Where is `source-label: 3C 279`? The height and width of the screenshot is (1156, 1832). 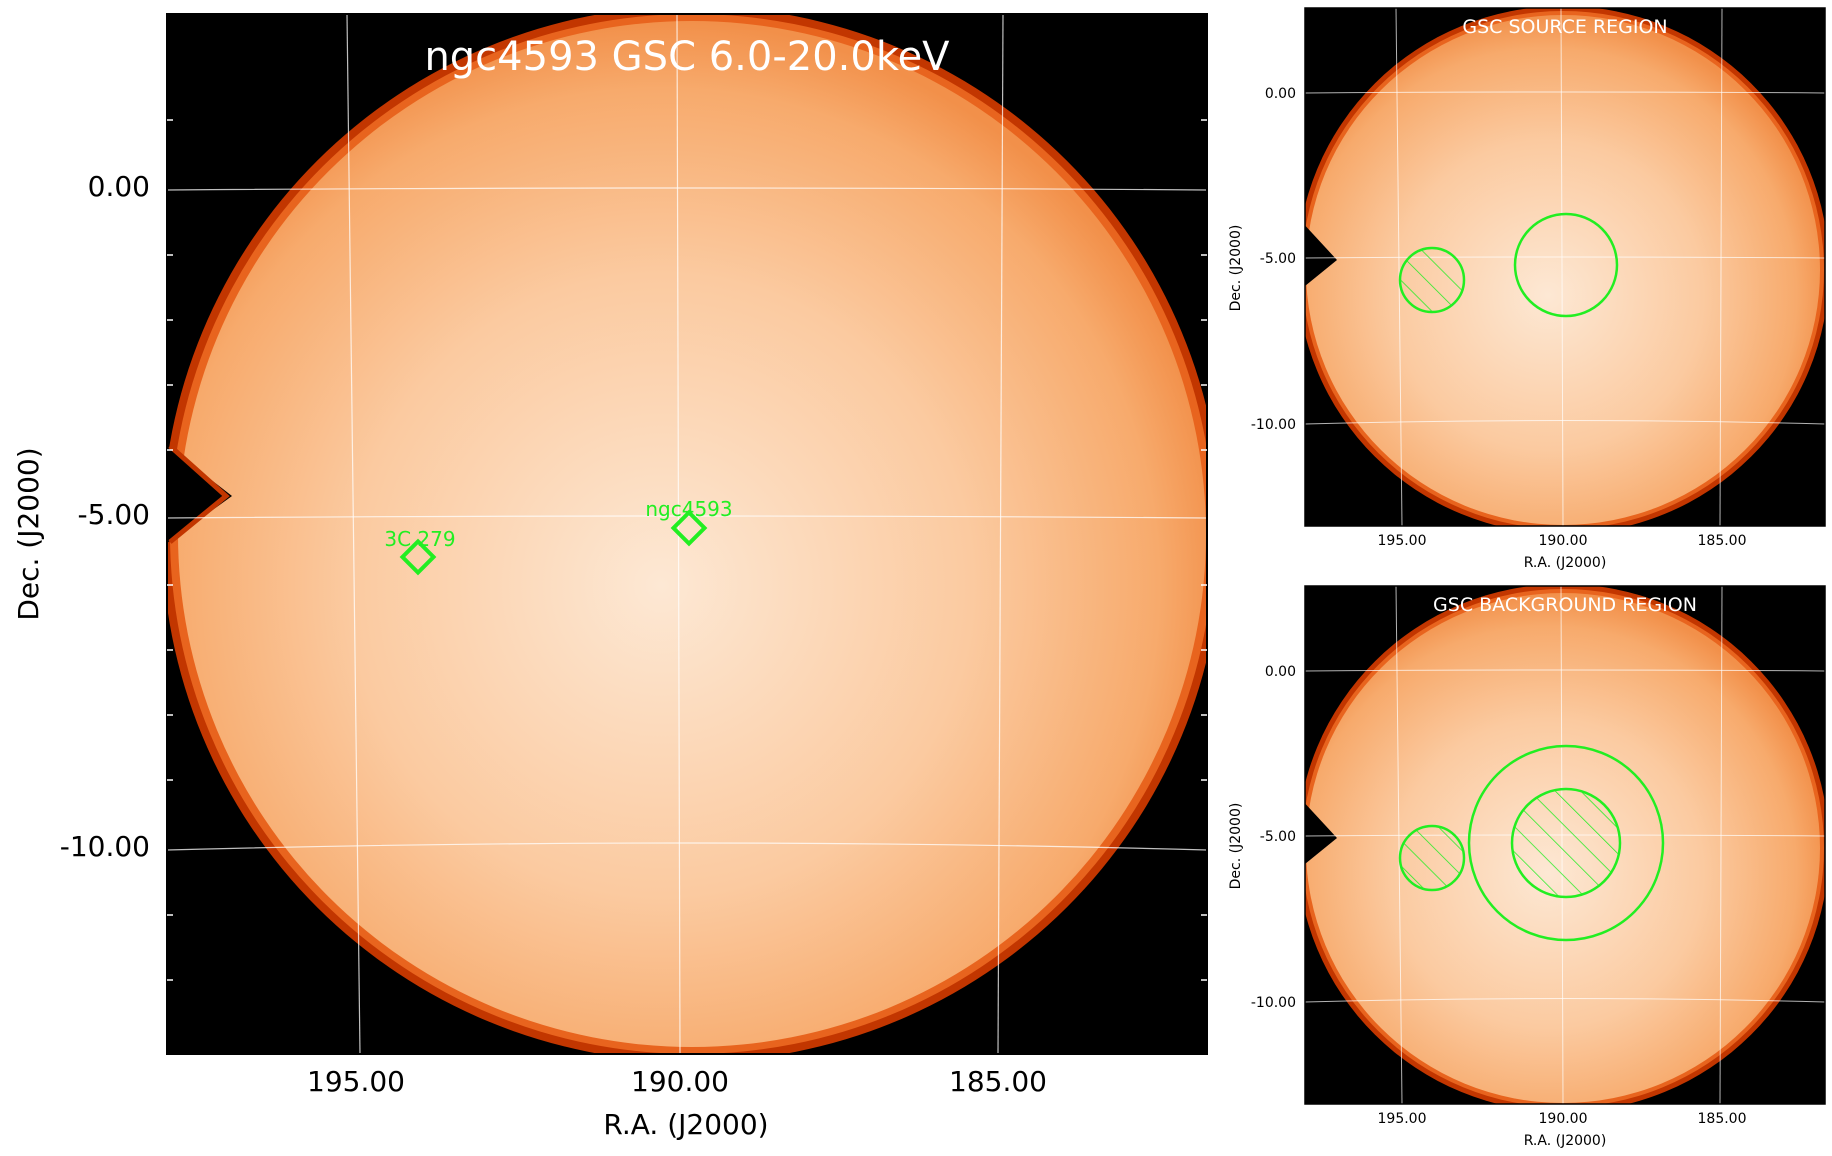 source-label: 3C 279 is located at coordinates (419, 539).